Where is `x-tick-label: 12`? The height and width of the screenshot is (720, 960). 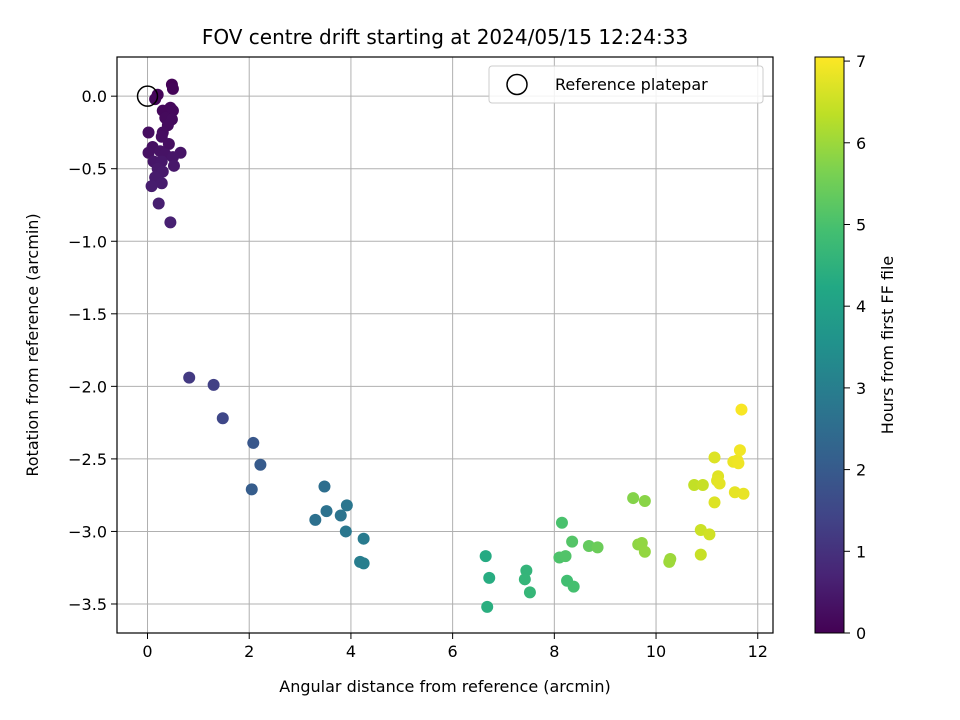
x-tick-label: 12 is located at coordinates (758, 651).